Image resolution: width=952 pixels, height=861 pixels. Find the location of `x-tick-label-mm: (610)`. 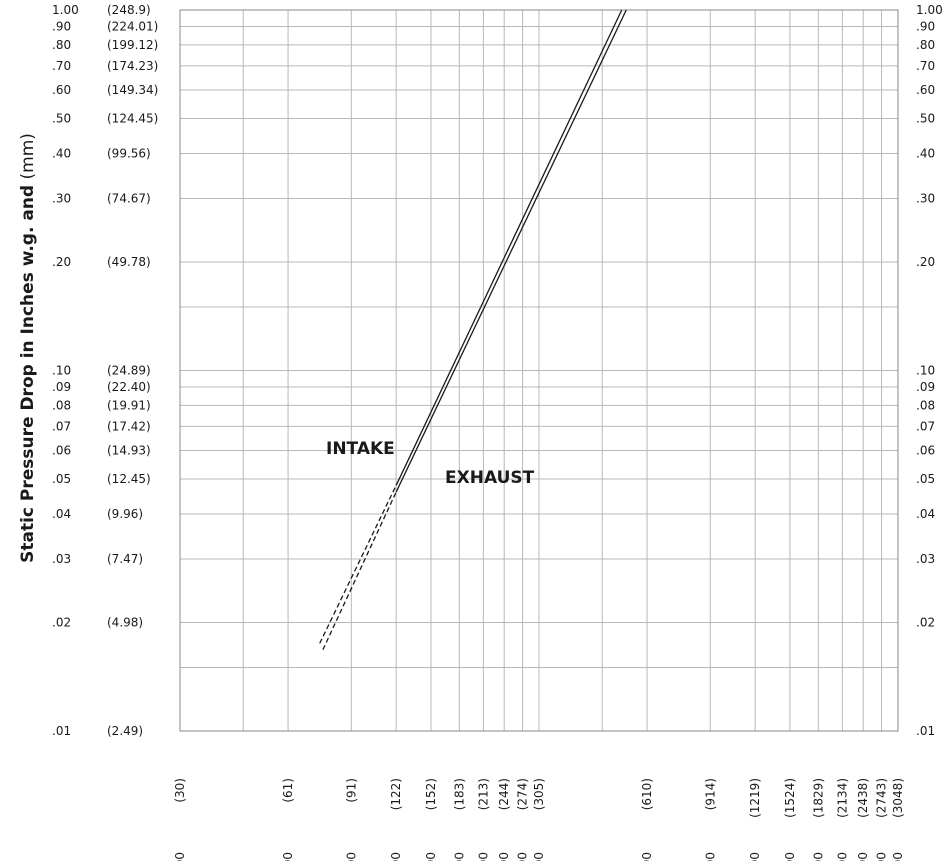

x-tick-label-mm: (610) is located at coordinates (647, 794).